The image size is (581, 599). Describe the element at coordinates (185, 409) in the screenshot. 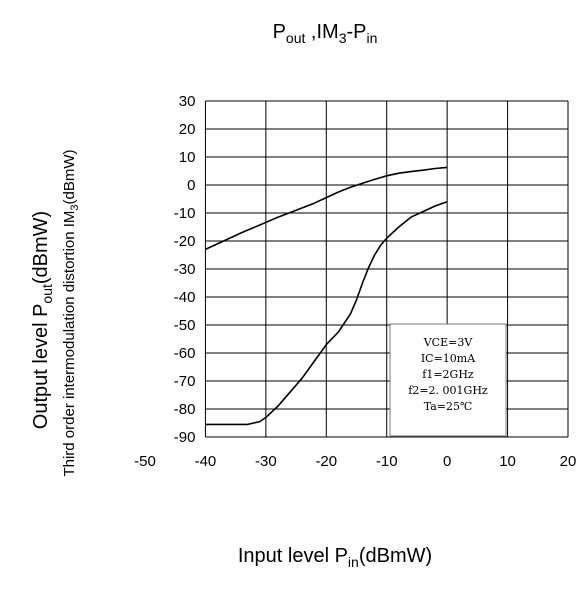

I see `y-tick-label: -80` at that location.